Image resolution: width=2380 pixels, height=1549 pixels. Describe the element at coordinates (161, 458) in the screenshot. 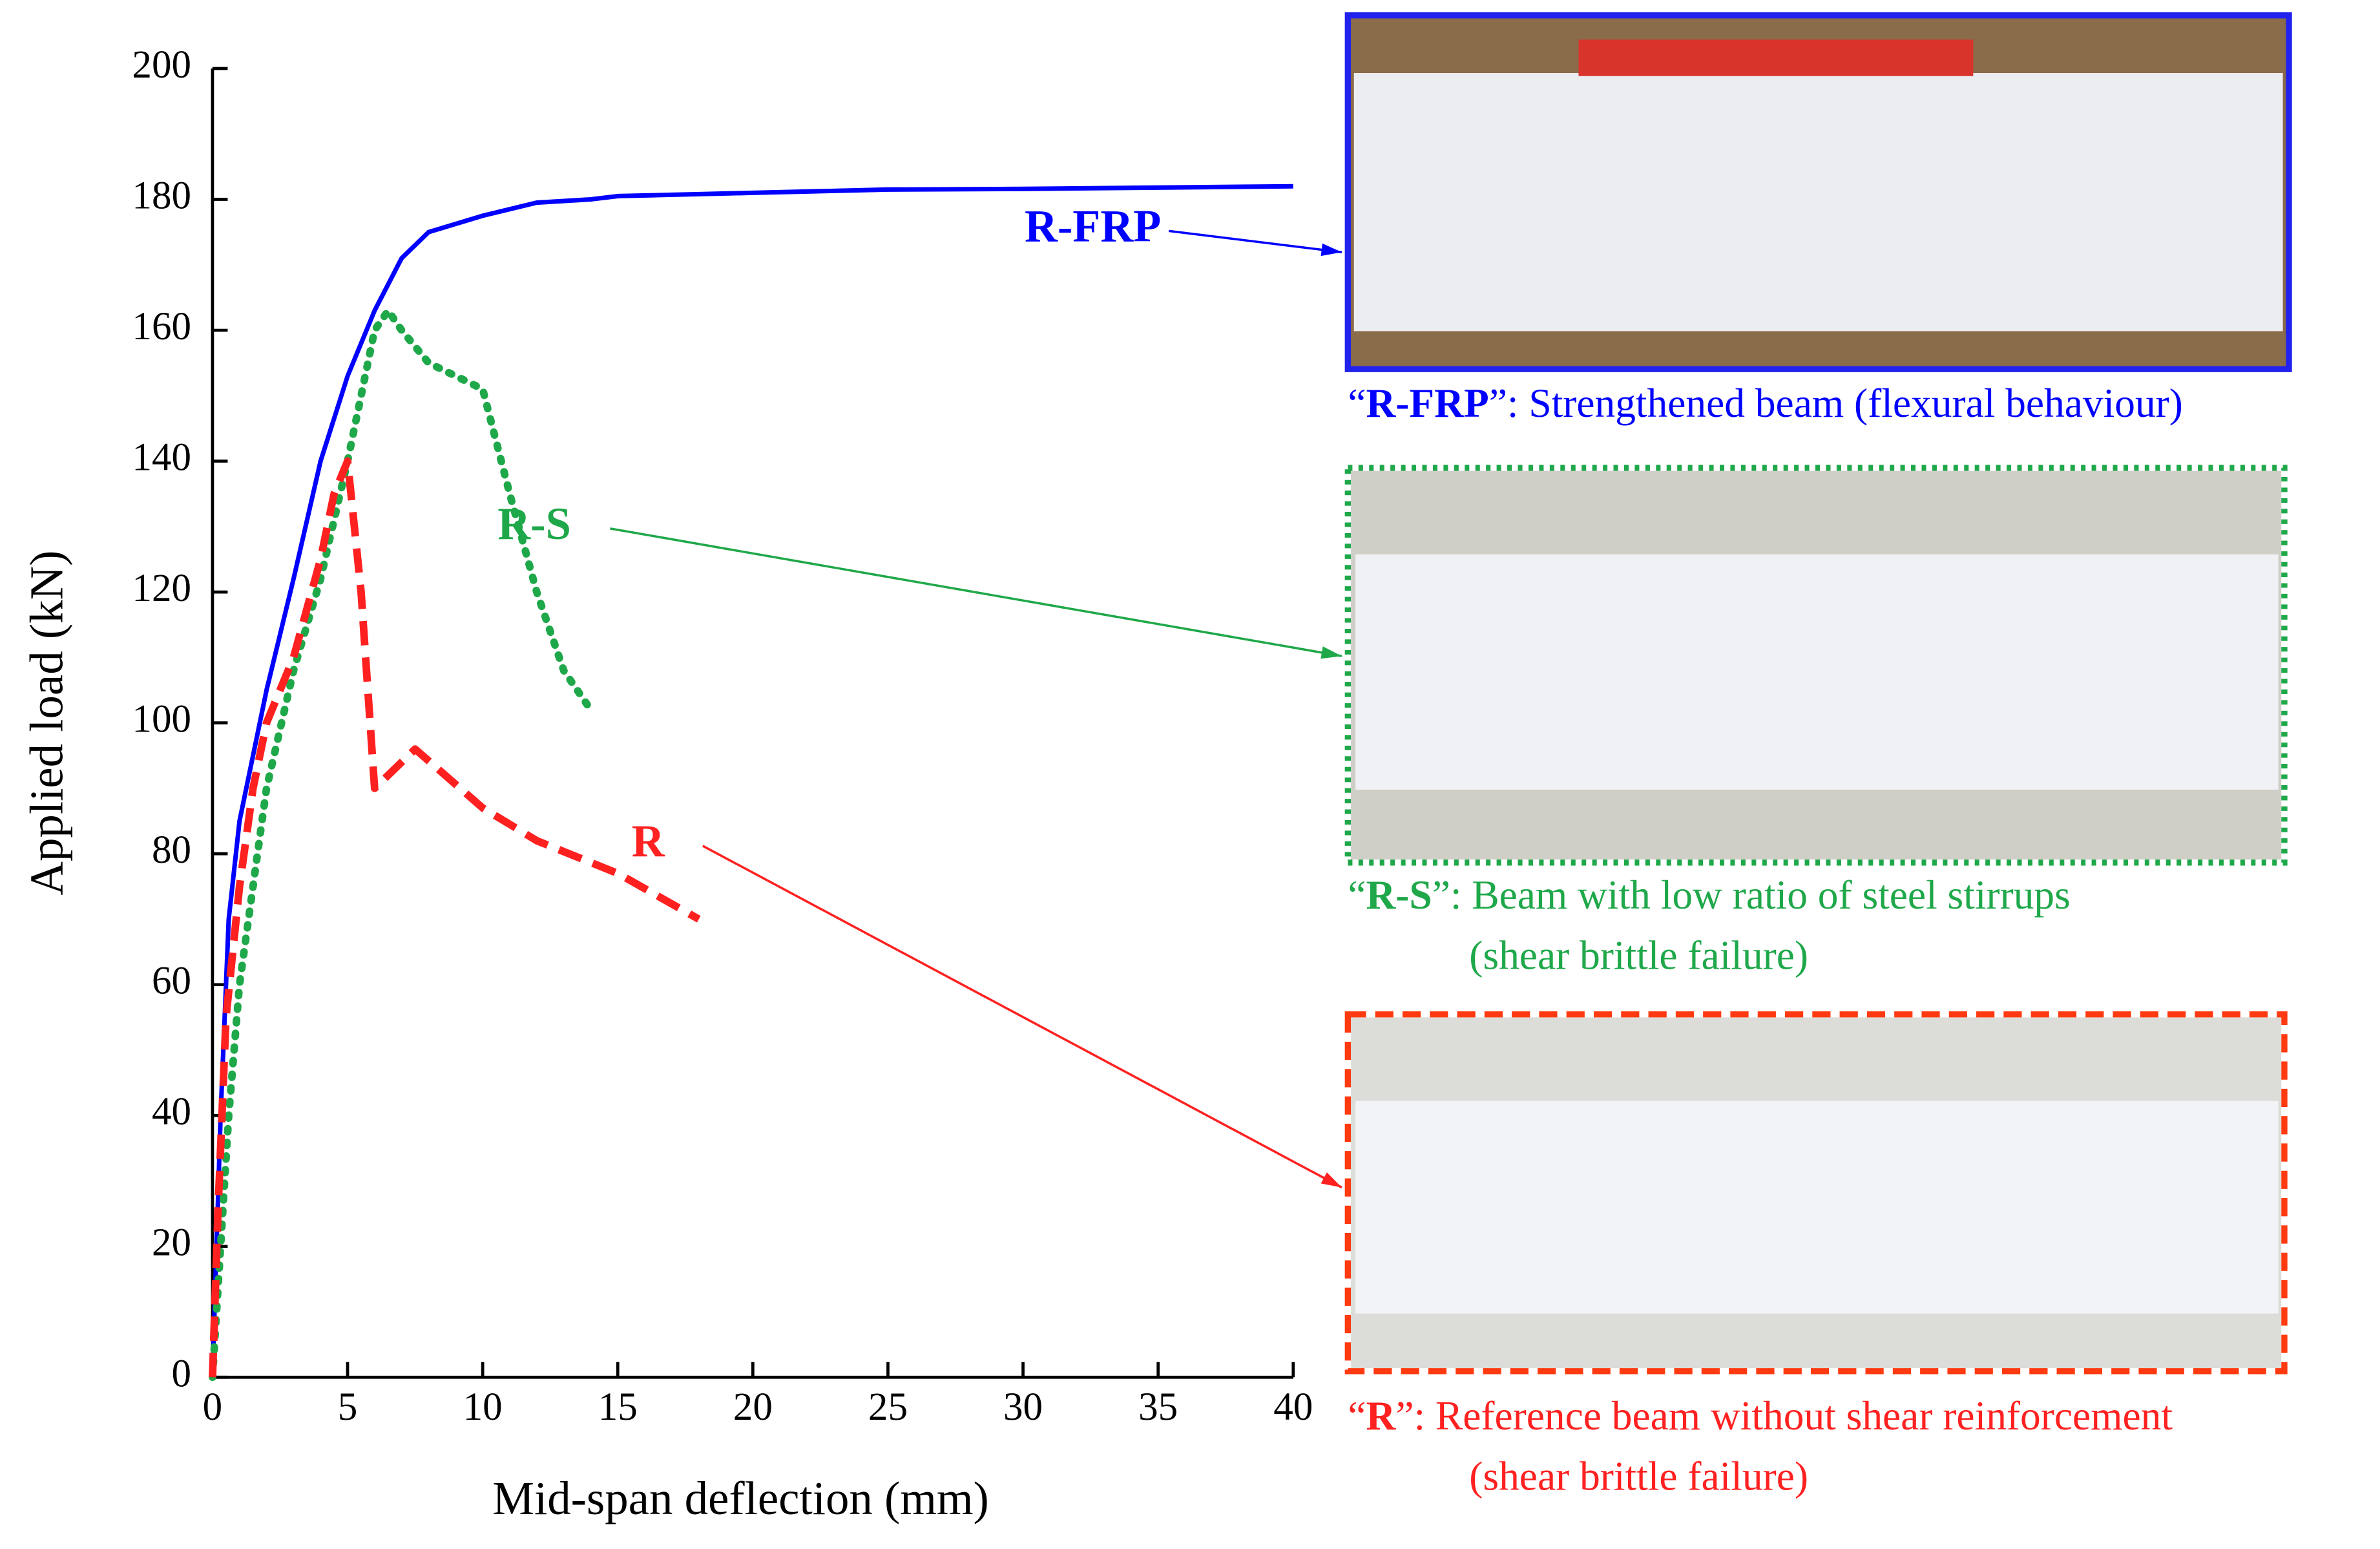

I see `y-tick-label: 140` at that location.